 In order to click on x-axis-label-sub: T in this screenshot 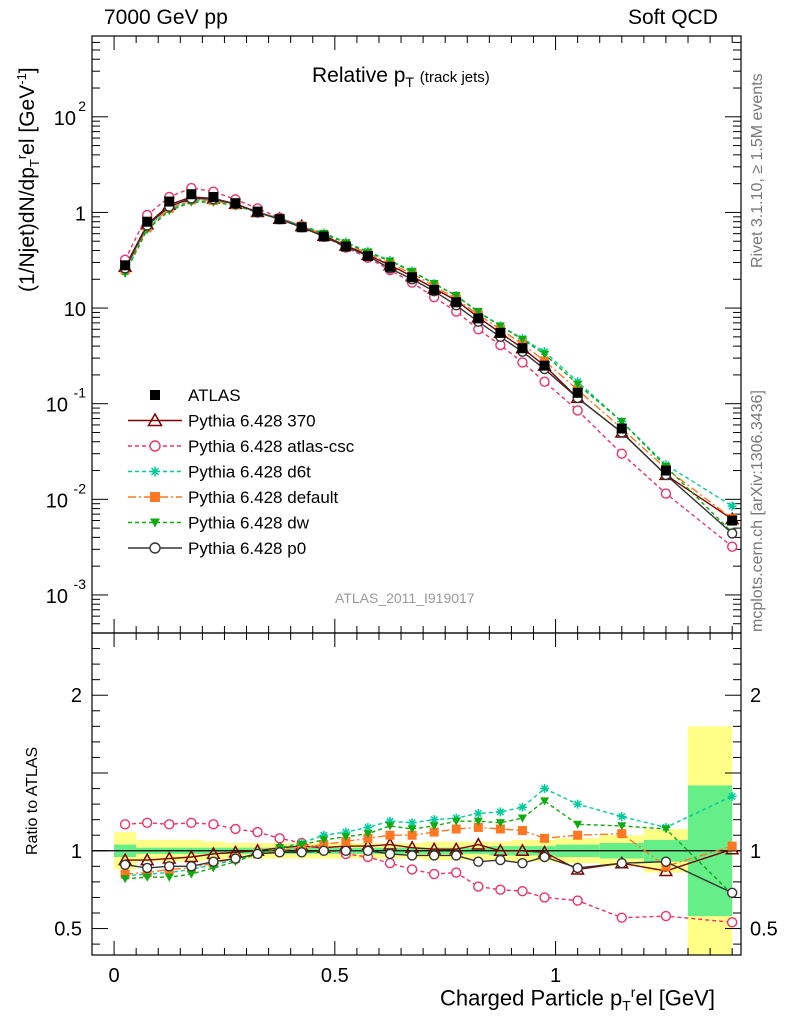, I will do `click(626, 1005)`.